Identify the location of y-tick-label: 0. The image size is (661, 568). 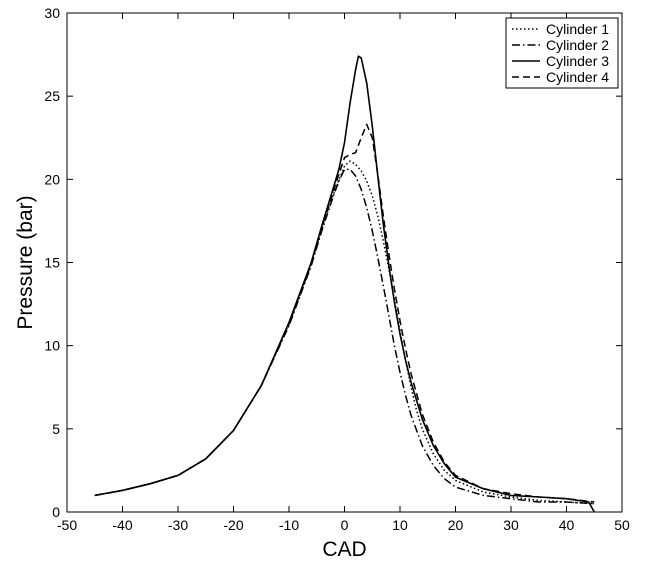
(56, 512).